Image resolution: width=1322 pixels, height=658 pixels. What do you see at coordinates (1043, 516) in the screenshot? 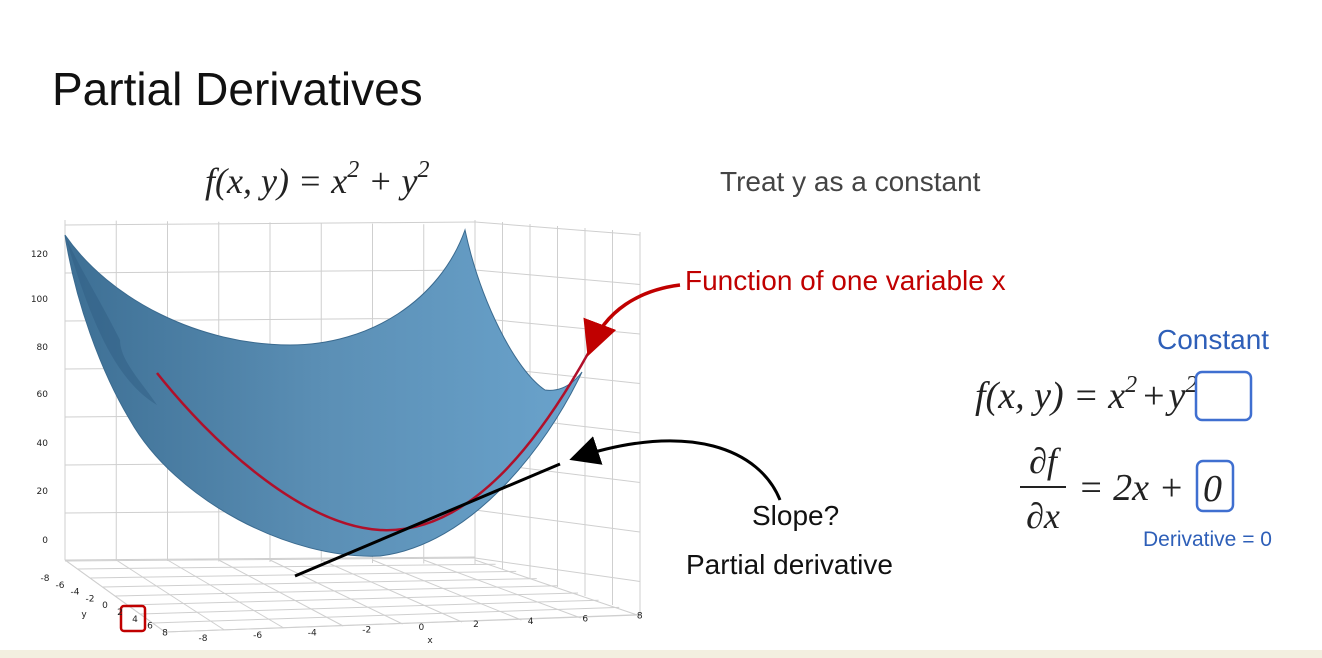
I see `d-den: ∂x` at bounding box center [1043, 516].